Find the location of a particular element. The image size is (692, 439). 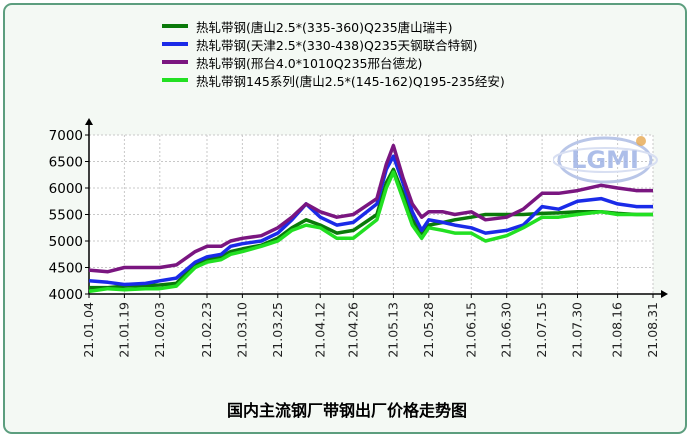

x-tick-label: 21.05.28 is located at coordinates (428, 330).